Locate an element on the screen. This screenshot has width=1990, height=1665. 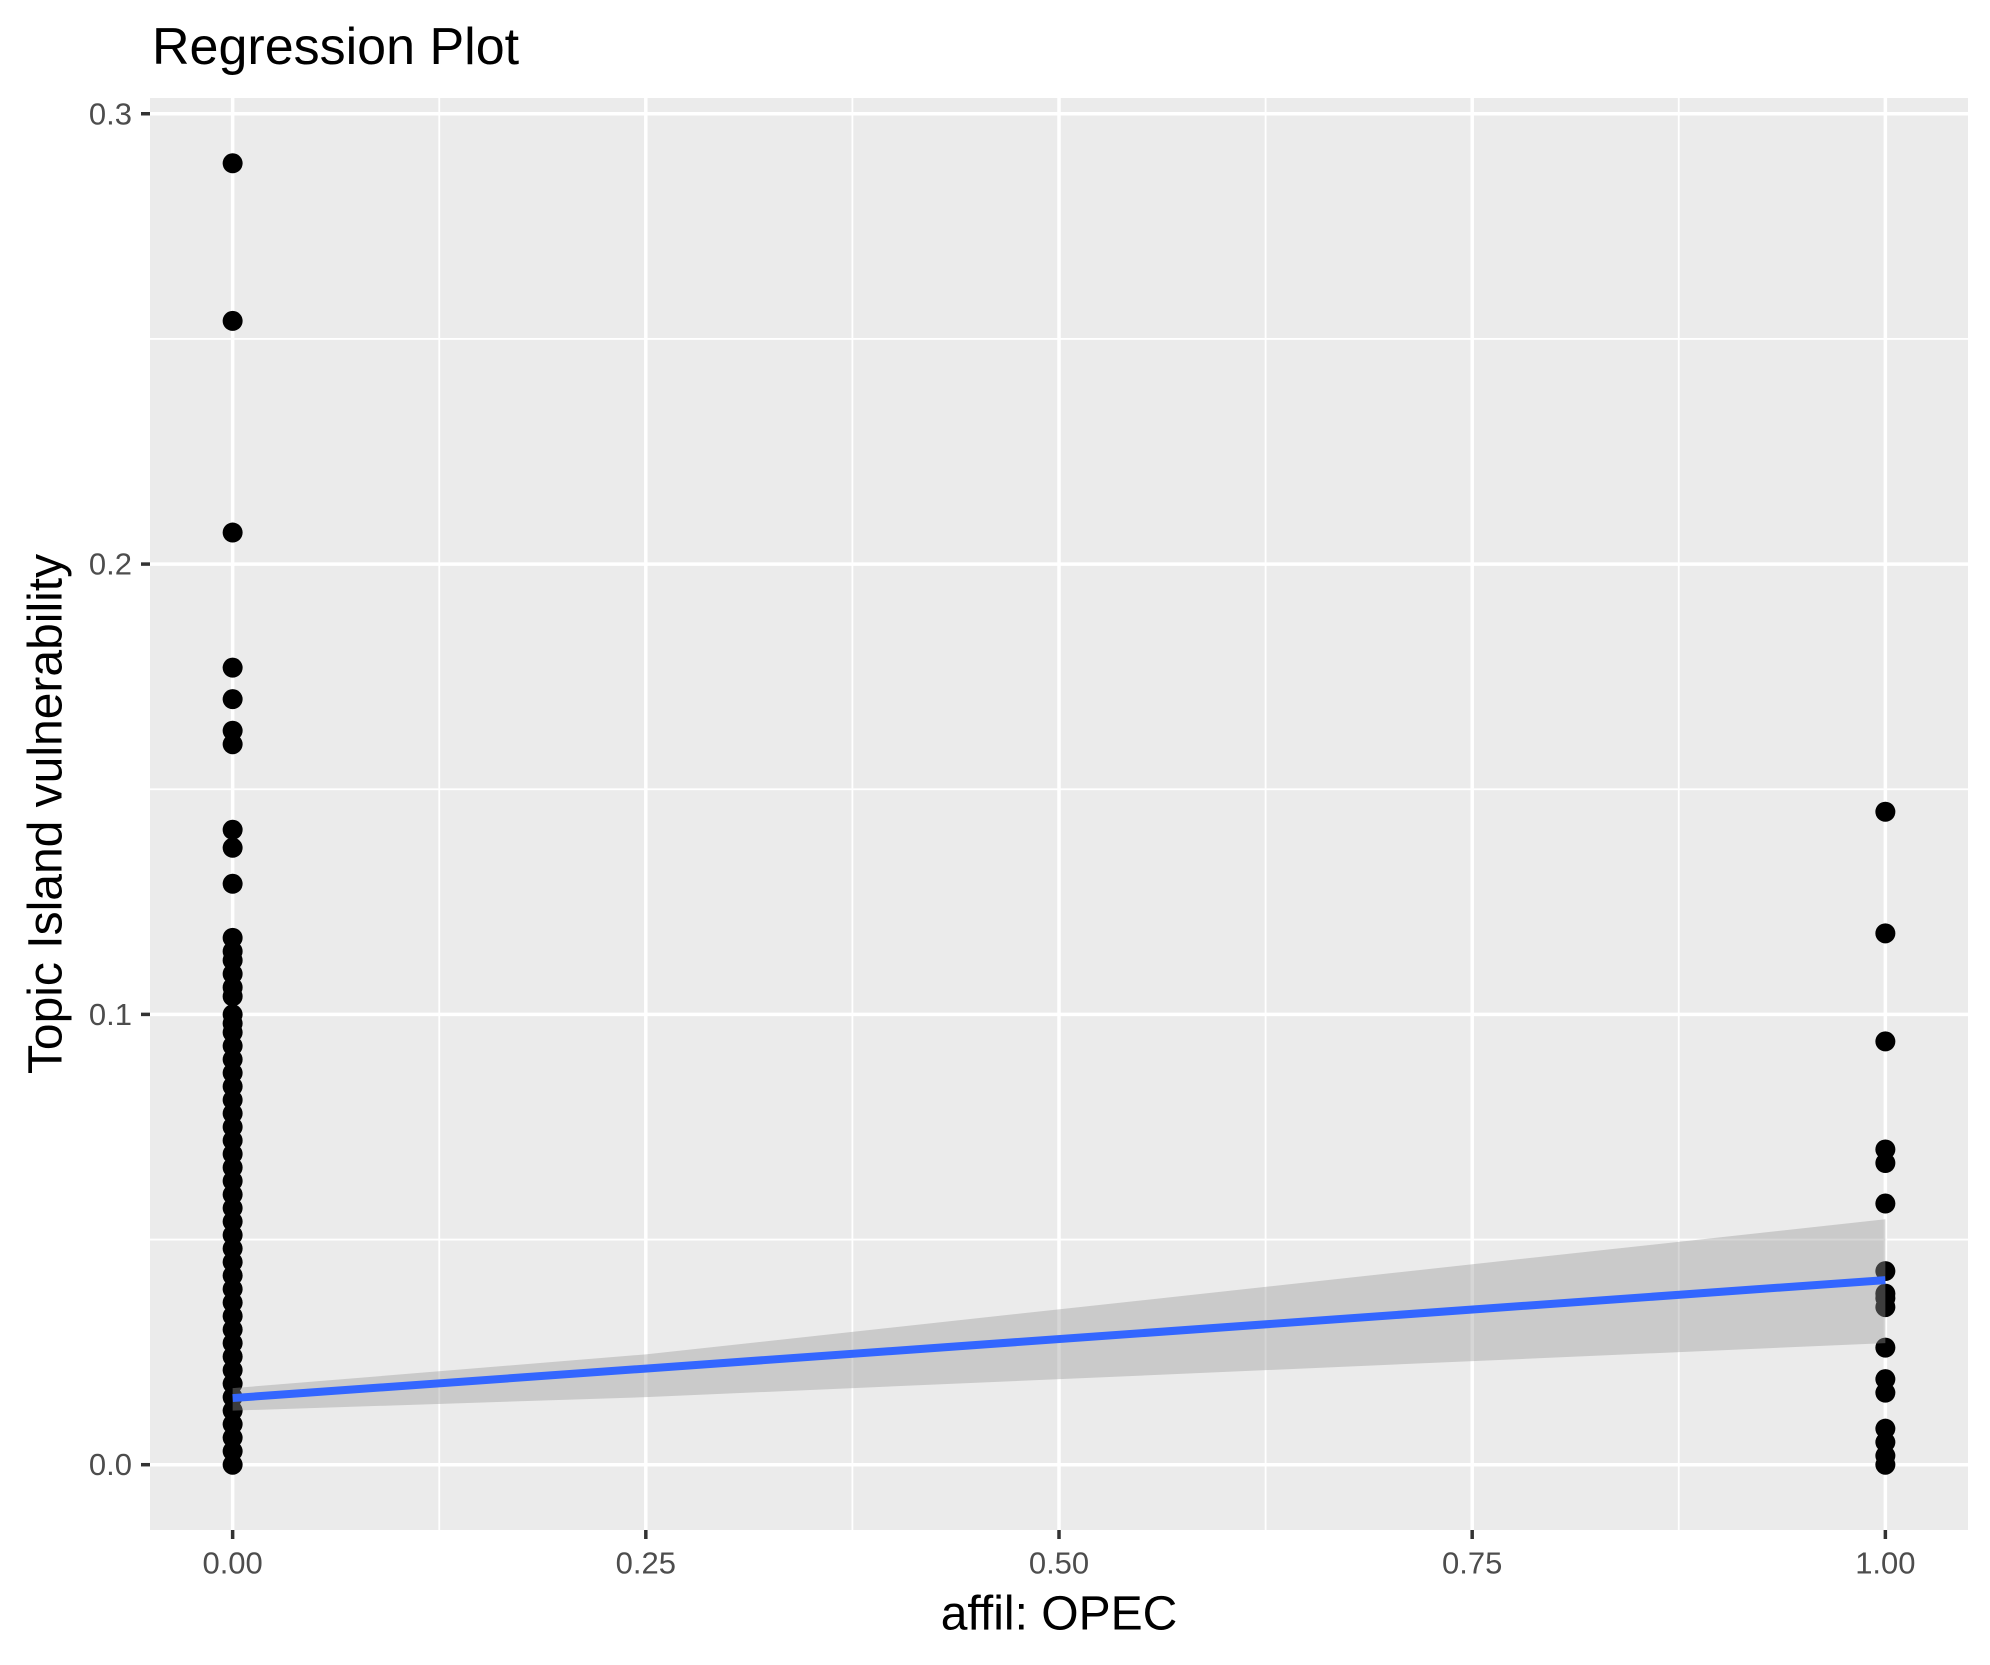
x-axis-title: affil: OPEC is located at coordinates (1059, 1614).